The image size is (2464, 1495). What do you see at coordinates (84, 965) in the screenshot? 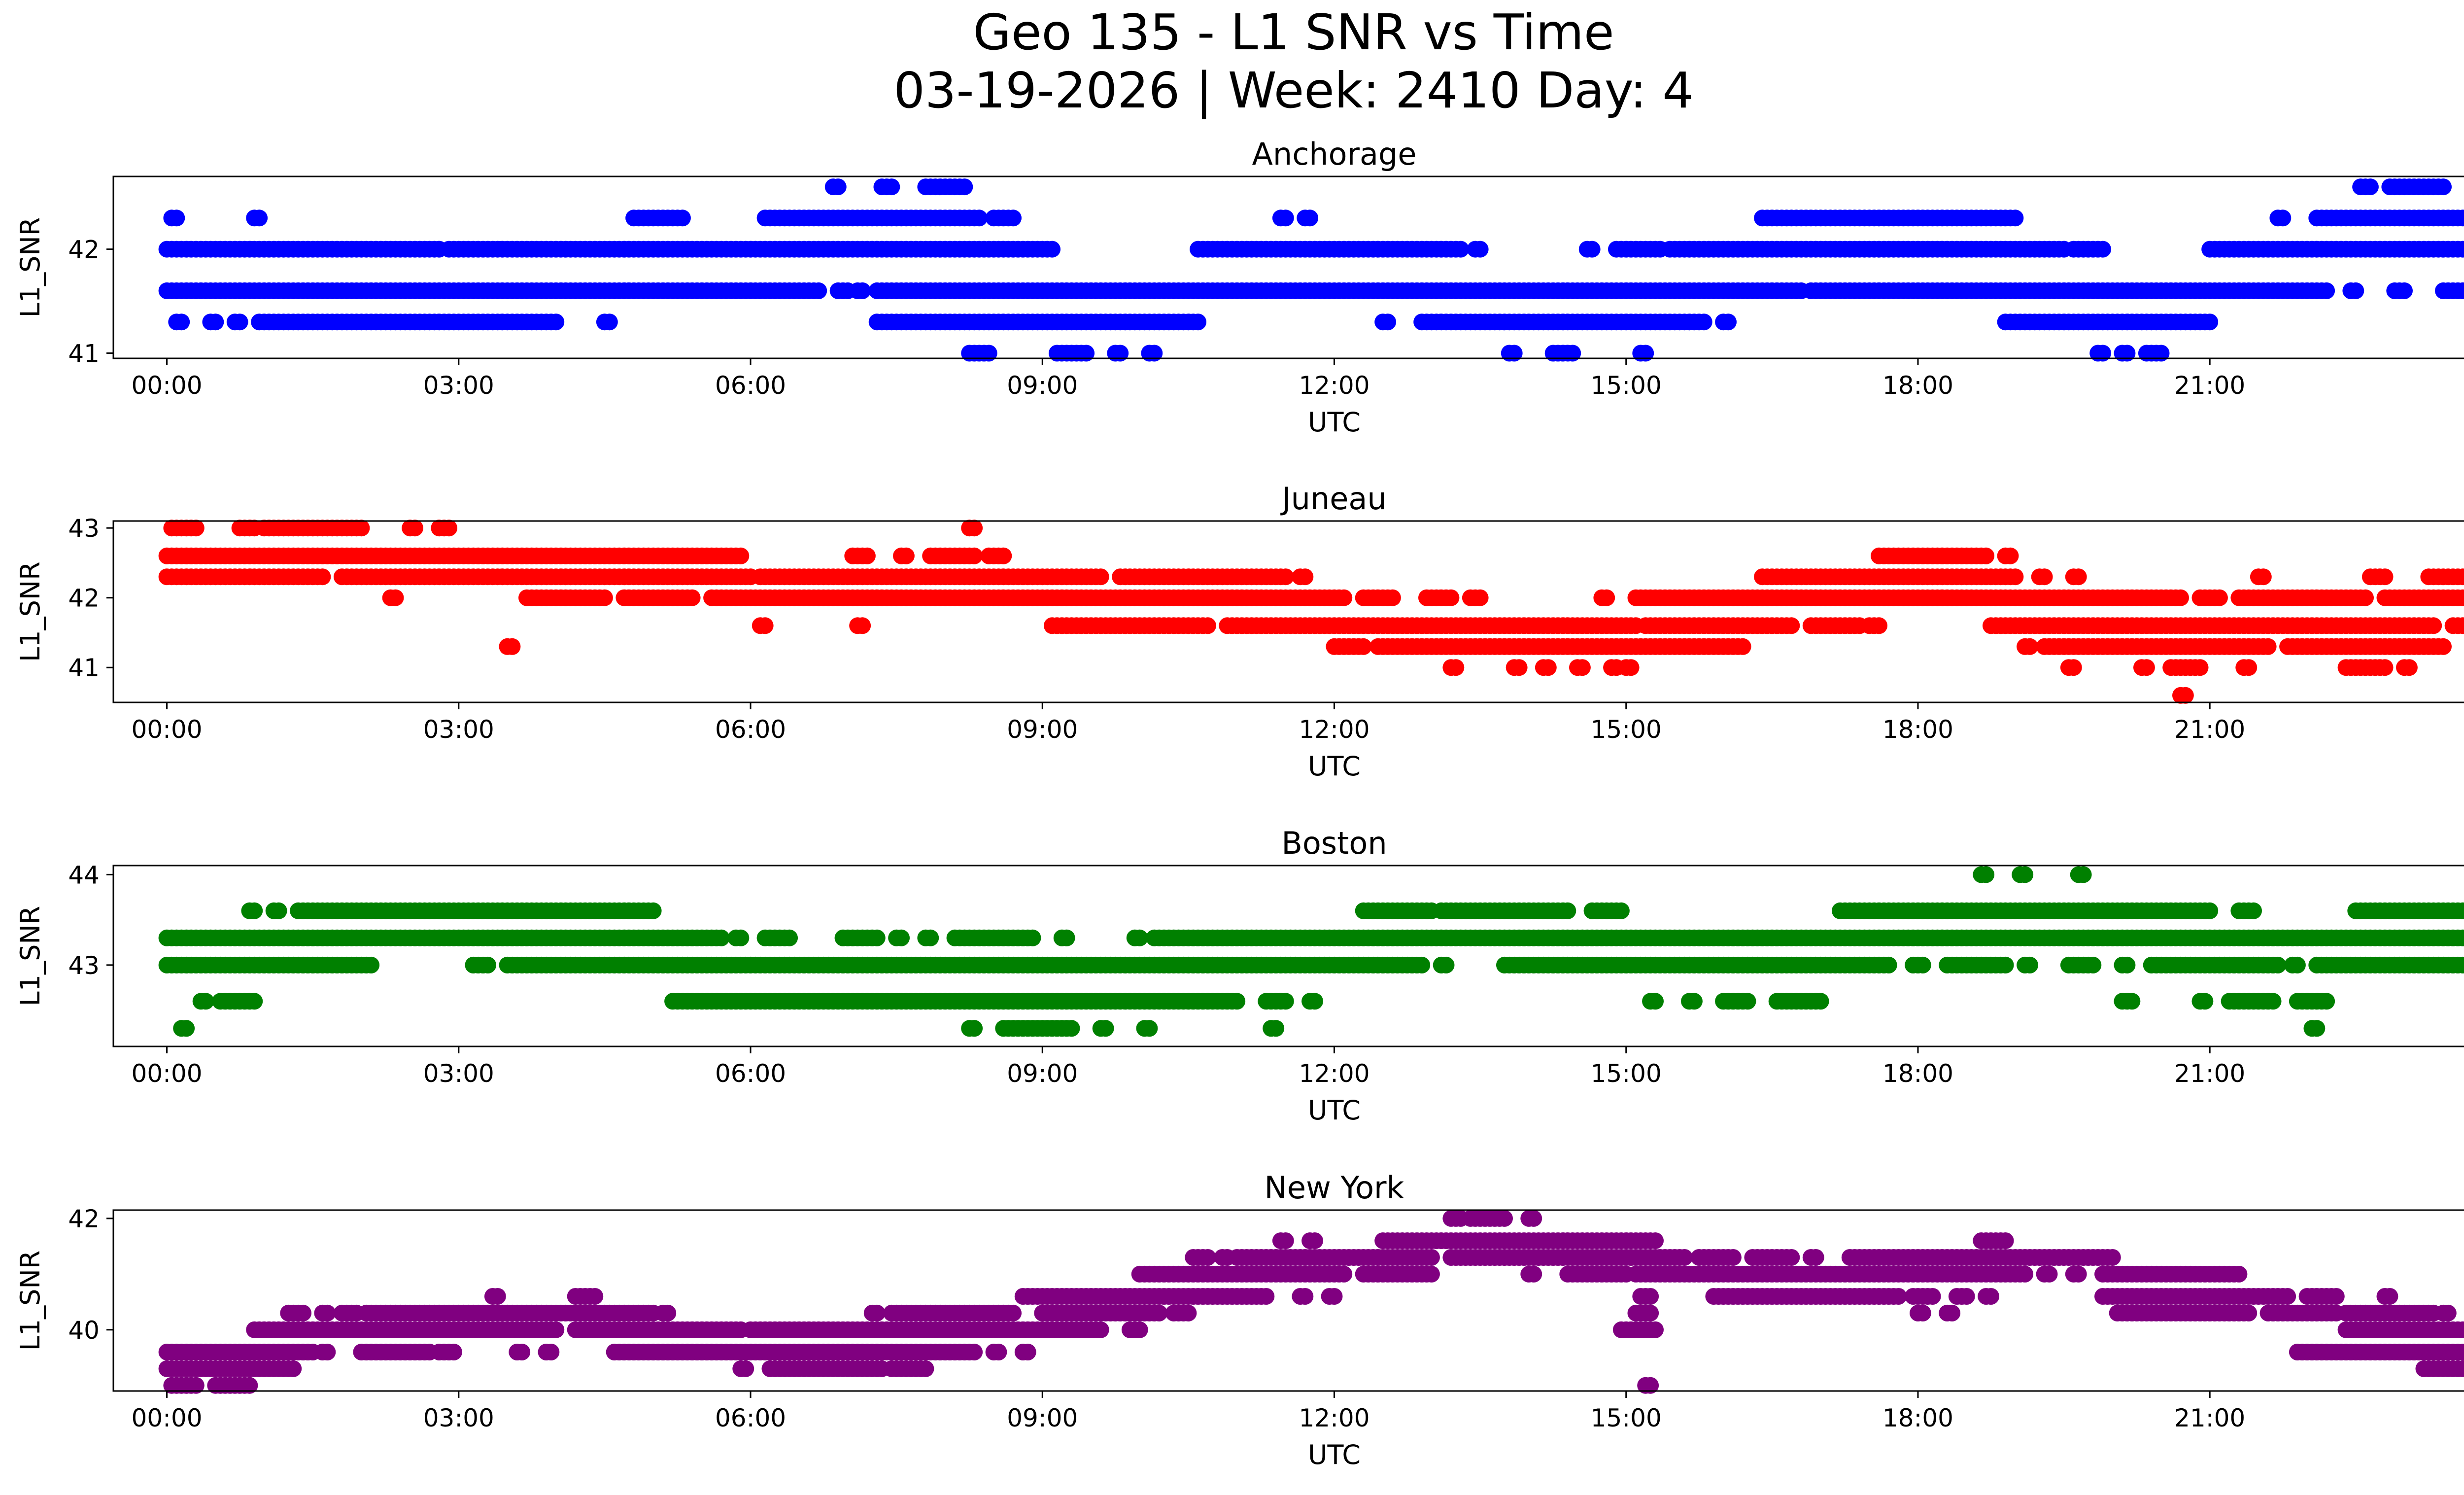
I see `y-tick-label: 43` at bounding box center [84, 965].